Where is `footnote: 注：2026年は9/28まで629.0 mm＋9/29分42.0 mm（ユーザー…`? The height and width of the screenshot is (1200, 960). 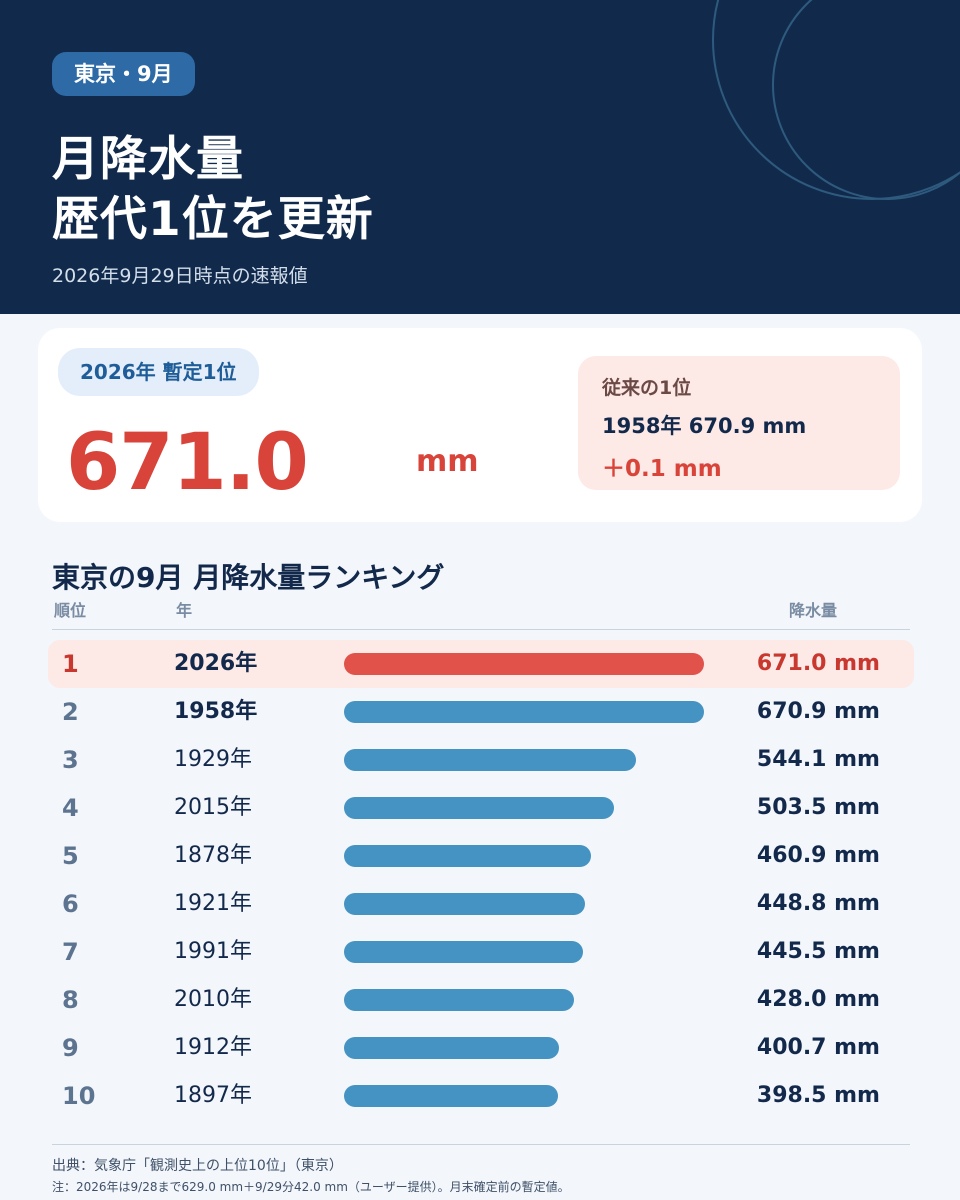
footnote: 注：2026年は9/28まで629.0 mm＋9/29分42.0 mm（ユーザー… is located at coordinates (311, 1187).